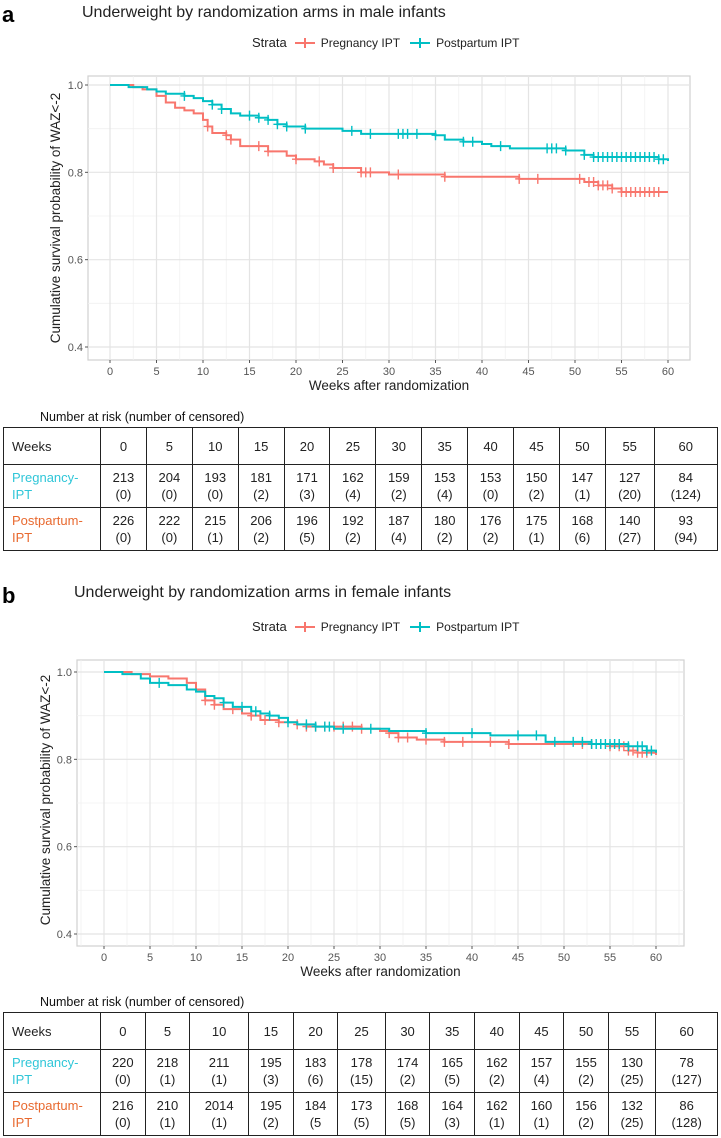 The width and height of the screenshot is (721, 1138). Describe the element at coordinates (632, 1105) in the screenshot. I see `at-risk-count: 132` at that location.